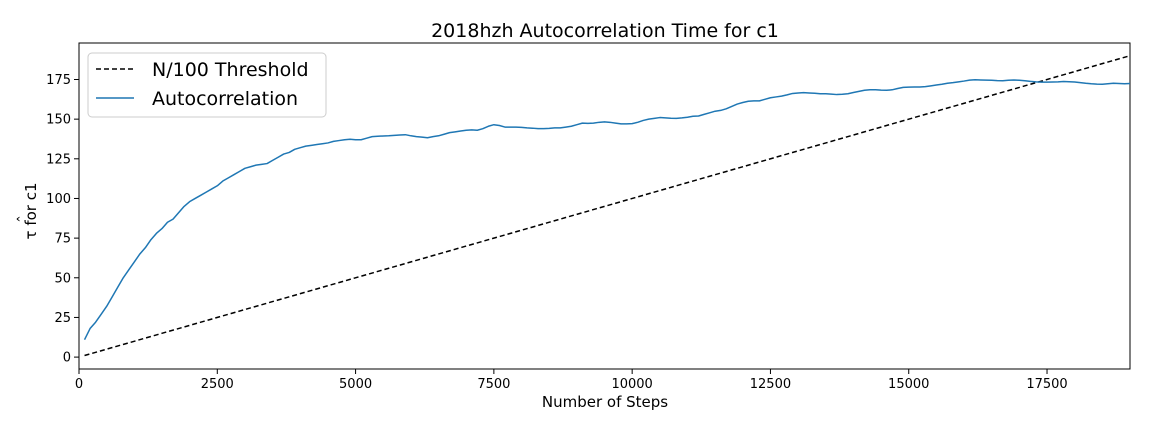  Describe the element at coordinates (493, 384) in the screenshot. I see `x-tick-label: 7500` at that location.